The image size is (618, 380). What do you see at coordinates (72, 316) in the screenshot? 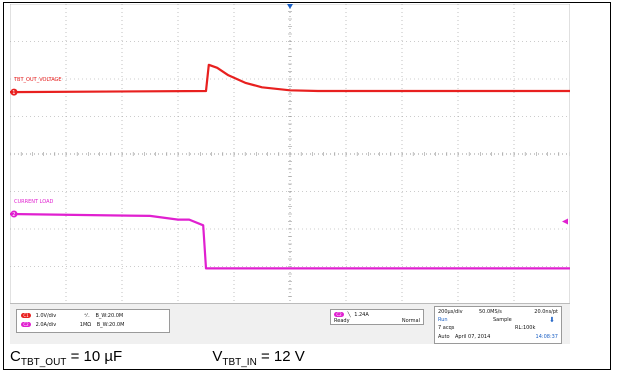
I see `ch1-settings-row: C1 1.0V/div ⁺⁄₋ B_W:20.0M` at bounding box center [72, 316].